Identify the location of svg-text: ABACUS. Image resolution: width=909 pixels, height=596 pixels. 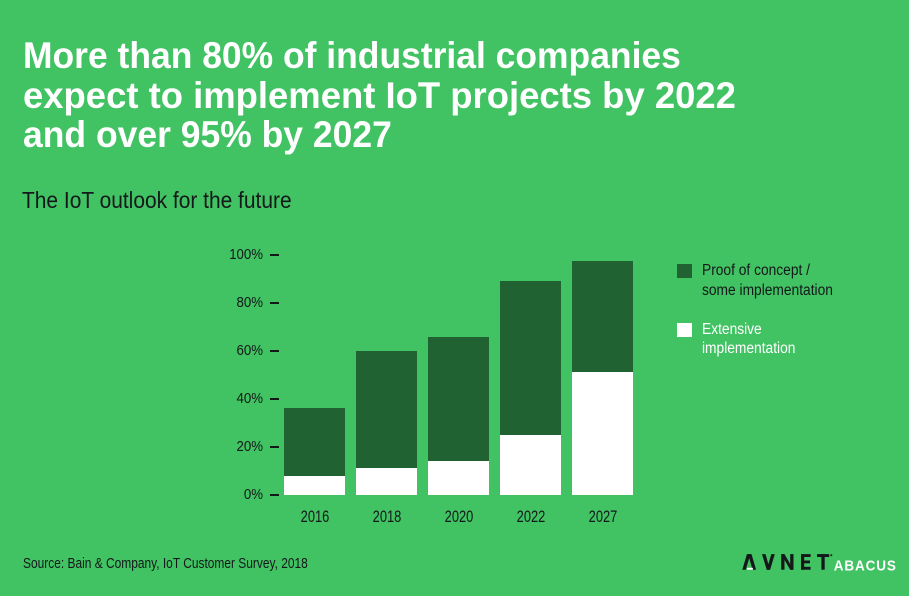
(865, 566).